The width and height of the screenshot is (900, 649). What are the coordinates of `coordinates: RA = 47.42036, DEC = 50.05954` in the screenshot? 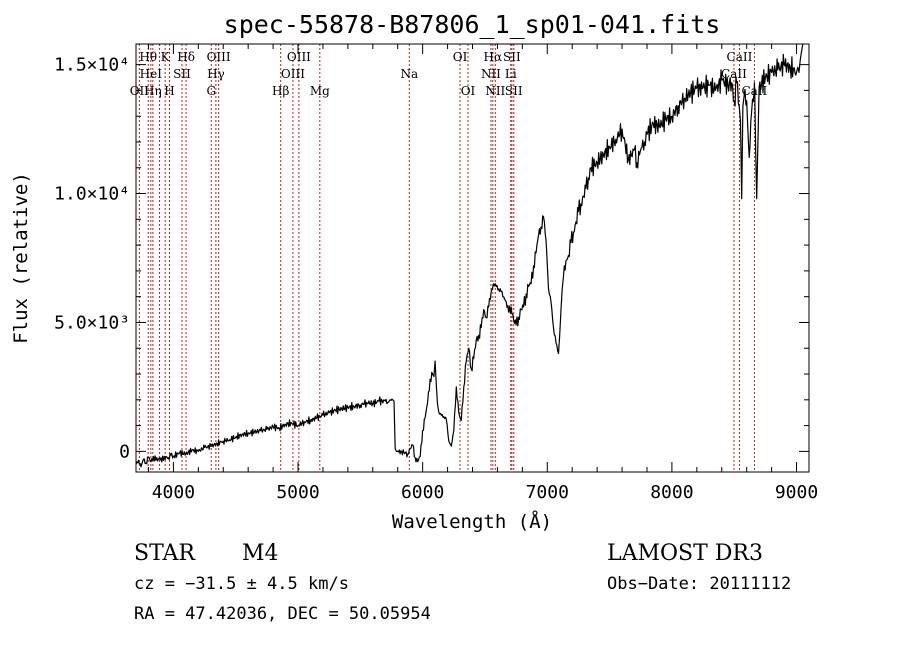 It's located at (282, 614).